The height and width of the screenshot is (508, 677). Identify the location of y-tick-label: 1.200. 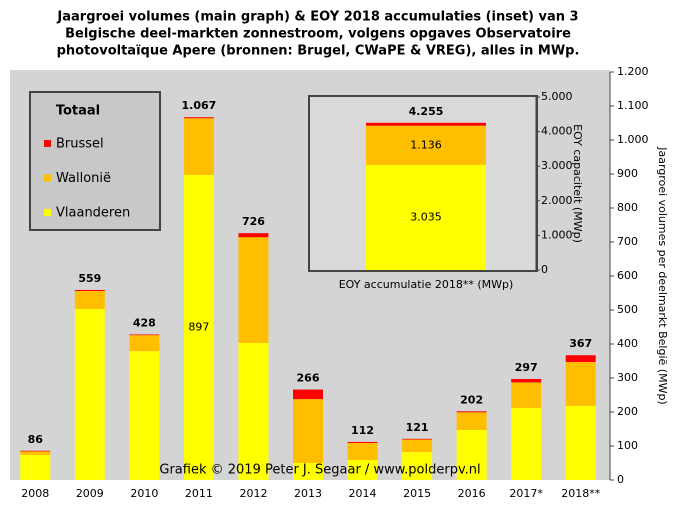
(633, 71).